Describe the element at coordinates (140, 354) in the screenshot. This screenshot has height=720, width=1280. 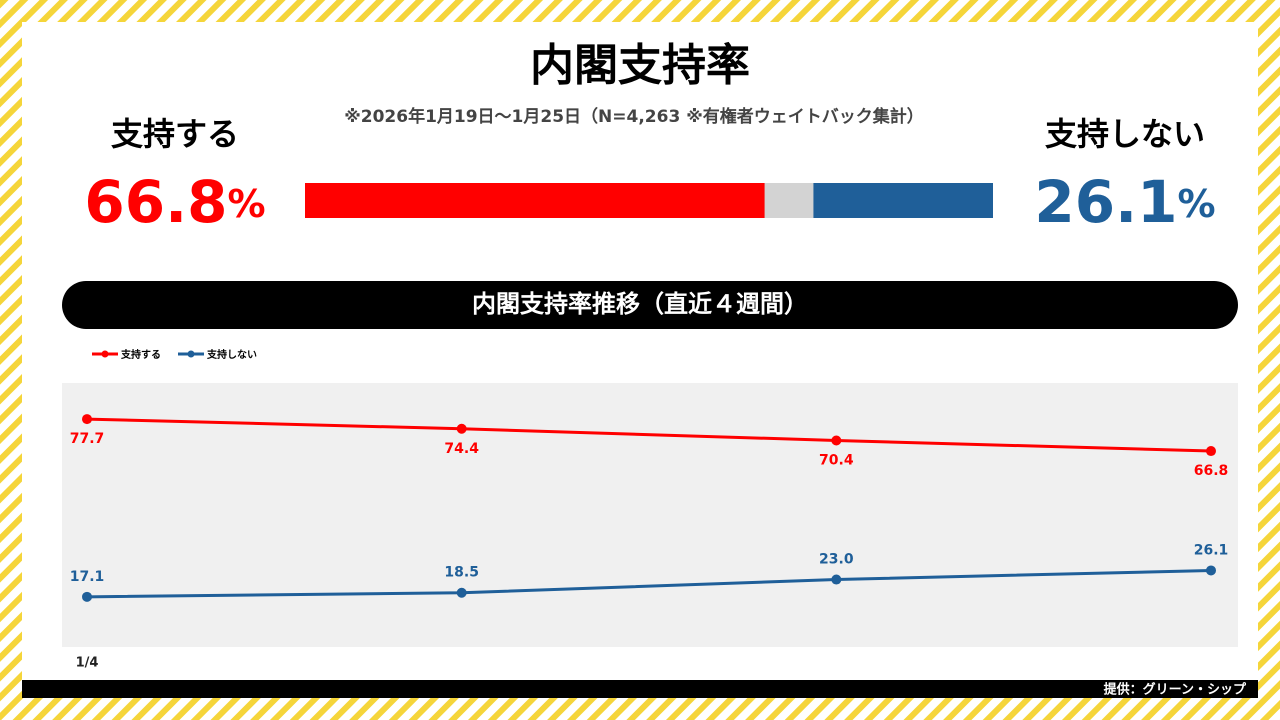
I see `legend-label: 支持する` at that location.